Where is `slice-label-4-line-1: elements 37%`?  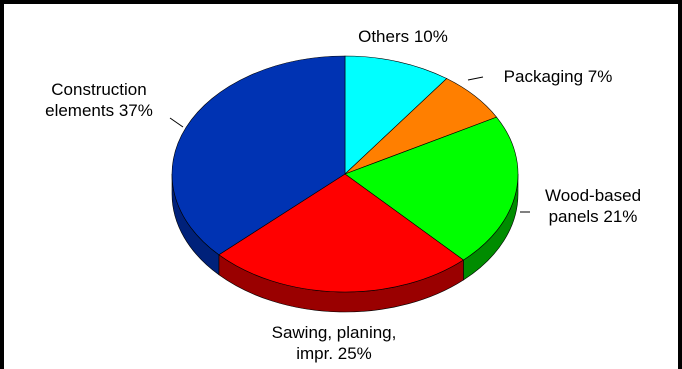
slice-label-4-line-1: elements 37% is located at coordinates (99, 110).